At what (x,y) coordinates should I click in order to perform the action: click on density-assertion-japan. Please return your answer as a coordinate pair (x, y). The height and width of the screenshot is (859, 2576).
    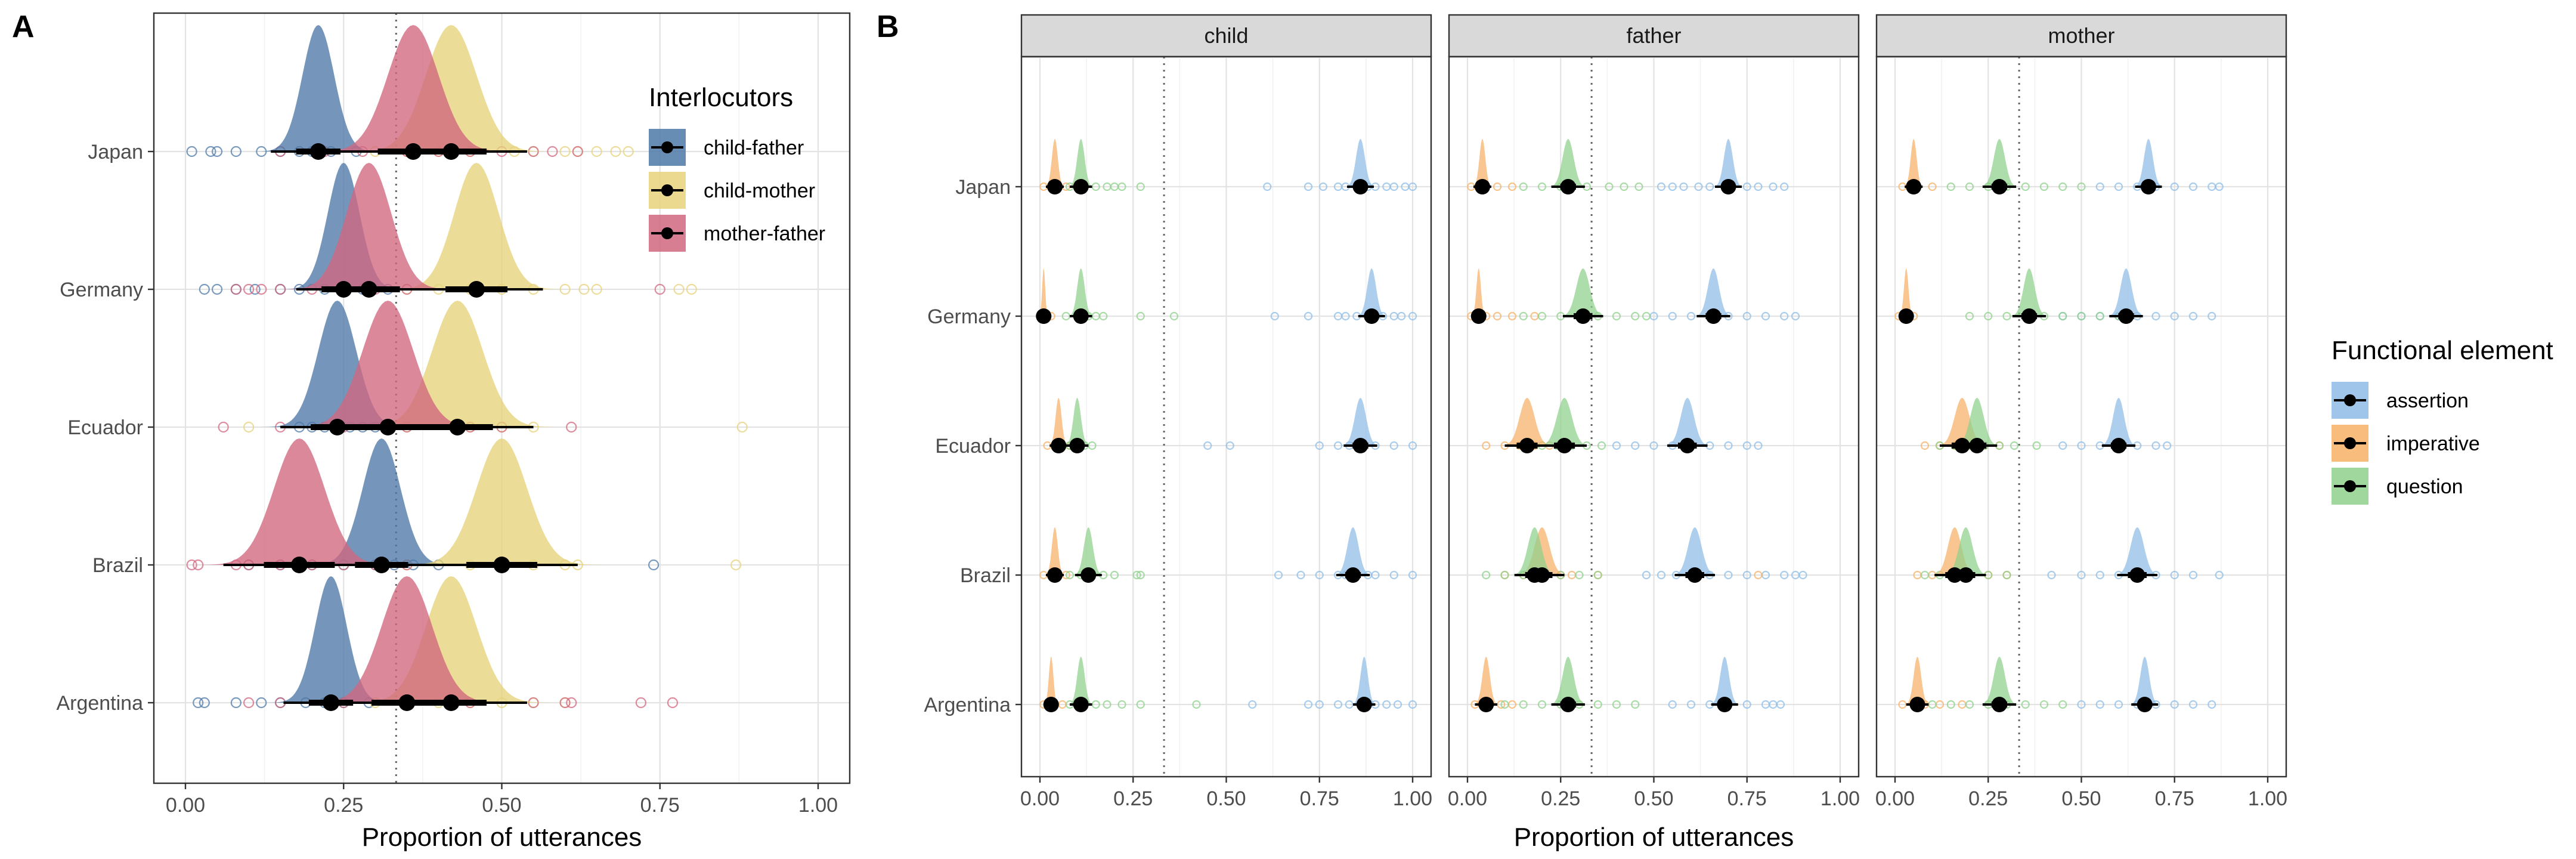
    Looking at the image, I should click on (1361, 163).